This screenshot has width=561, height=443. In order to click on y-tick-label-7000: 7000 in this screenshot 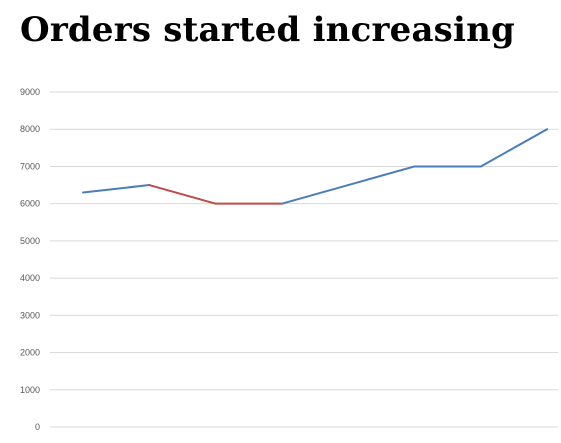, I will do `click(30, 166)`.